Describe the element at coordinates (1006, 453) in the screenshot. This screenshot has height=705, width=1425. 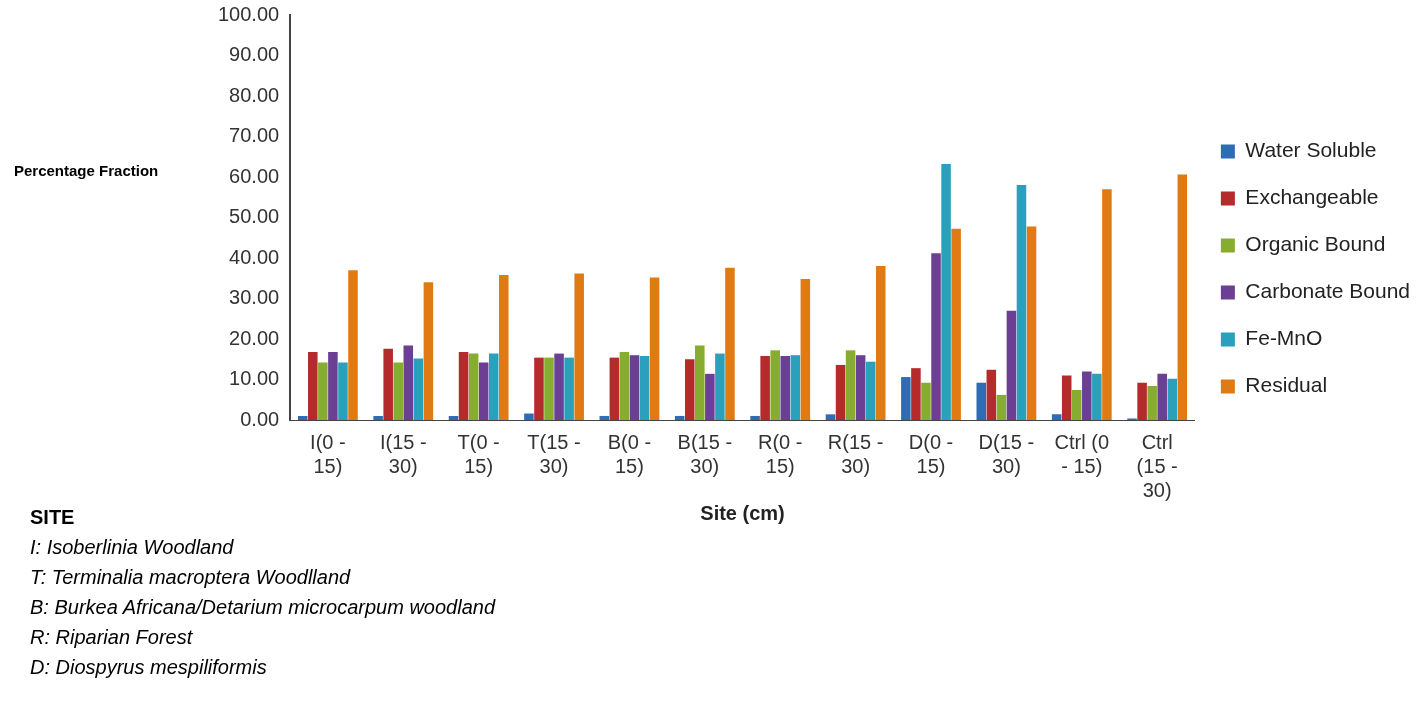
I see `x-tick-label: D(15 - 30)` at that location.